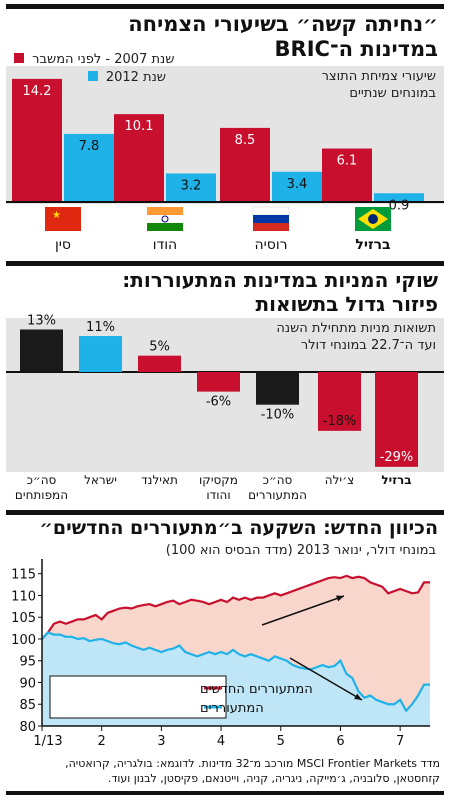 The height and width of the screenshot is (801, 450). I want to click on market-label: תאילנד, so click(159, 480).